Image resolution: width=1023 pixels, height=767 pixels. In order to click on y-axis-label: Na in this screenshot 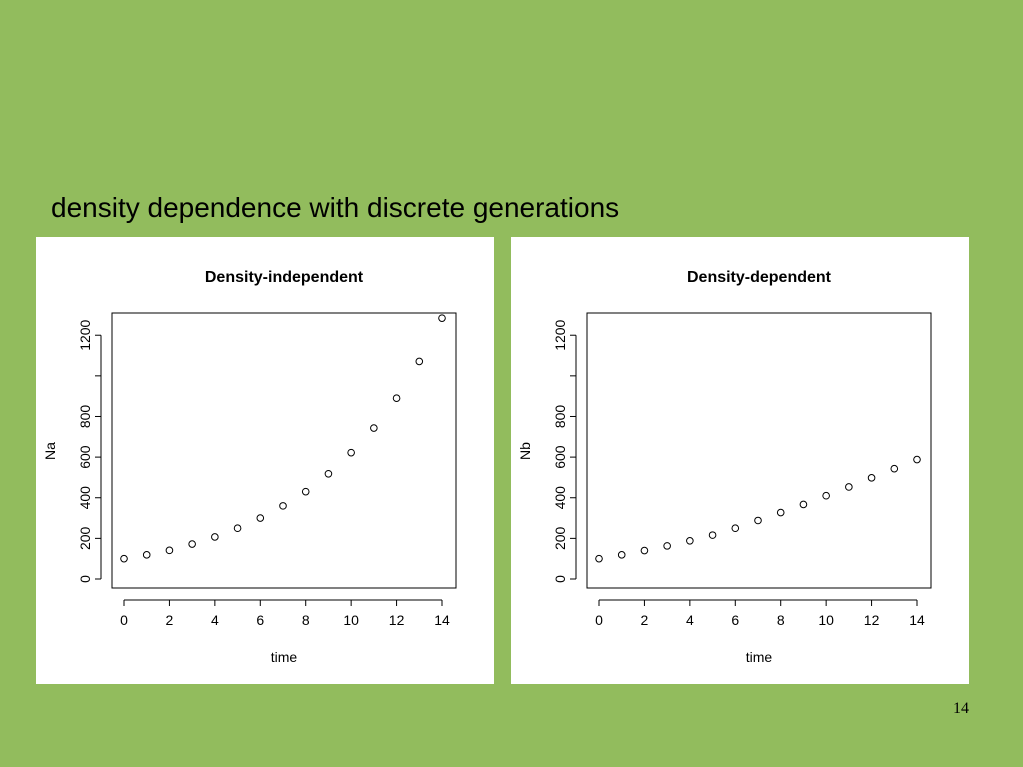, I will do `click(50, 451)`.